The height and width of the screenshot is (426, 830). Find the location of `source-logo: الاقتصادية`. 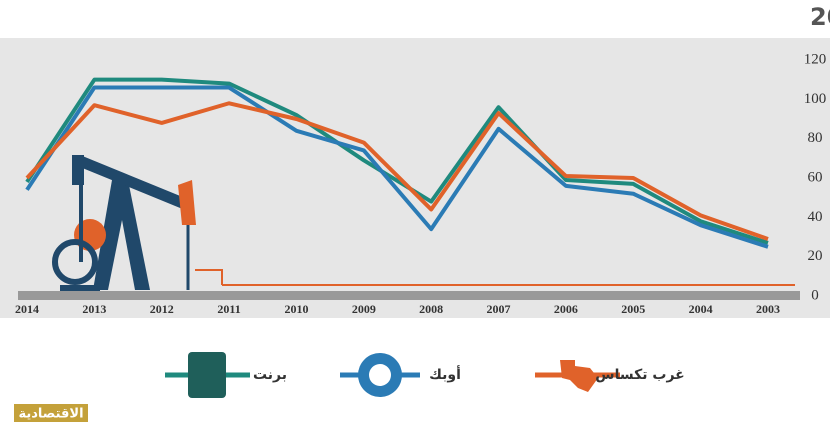

source-logo: الاقتصادية is located at coordinates (50, 414).